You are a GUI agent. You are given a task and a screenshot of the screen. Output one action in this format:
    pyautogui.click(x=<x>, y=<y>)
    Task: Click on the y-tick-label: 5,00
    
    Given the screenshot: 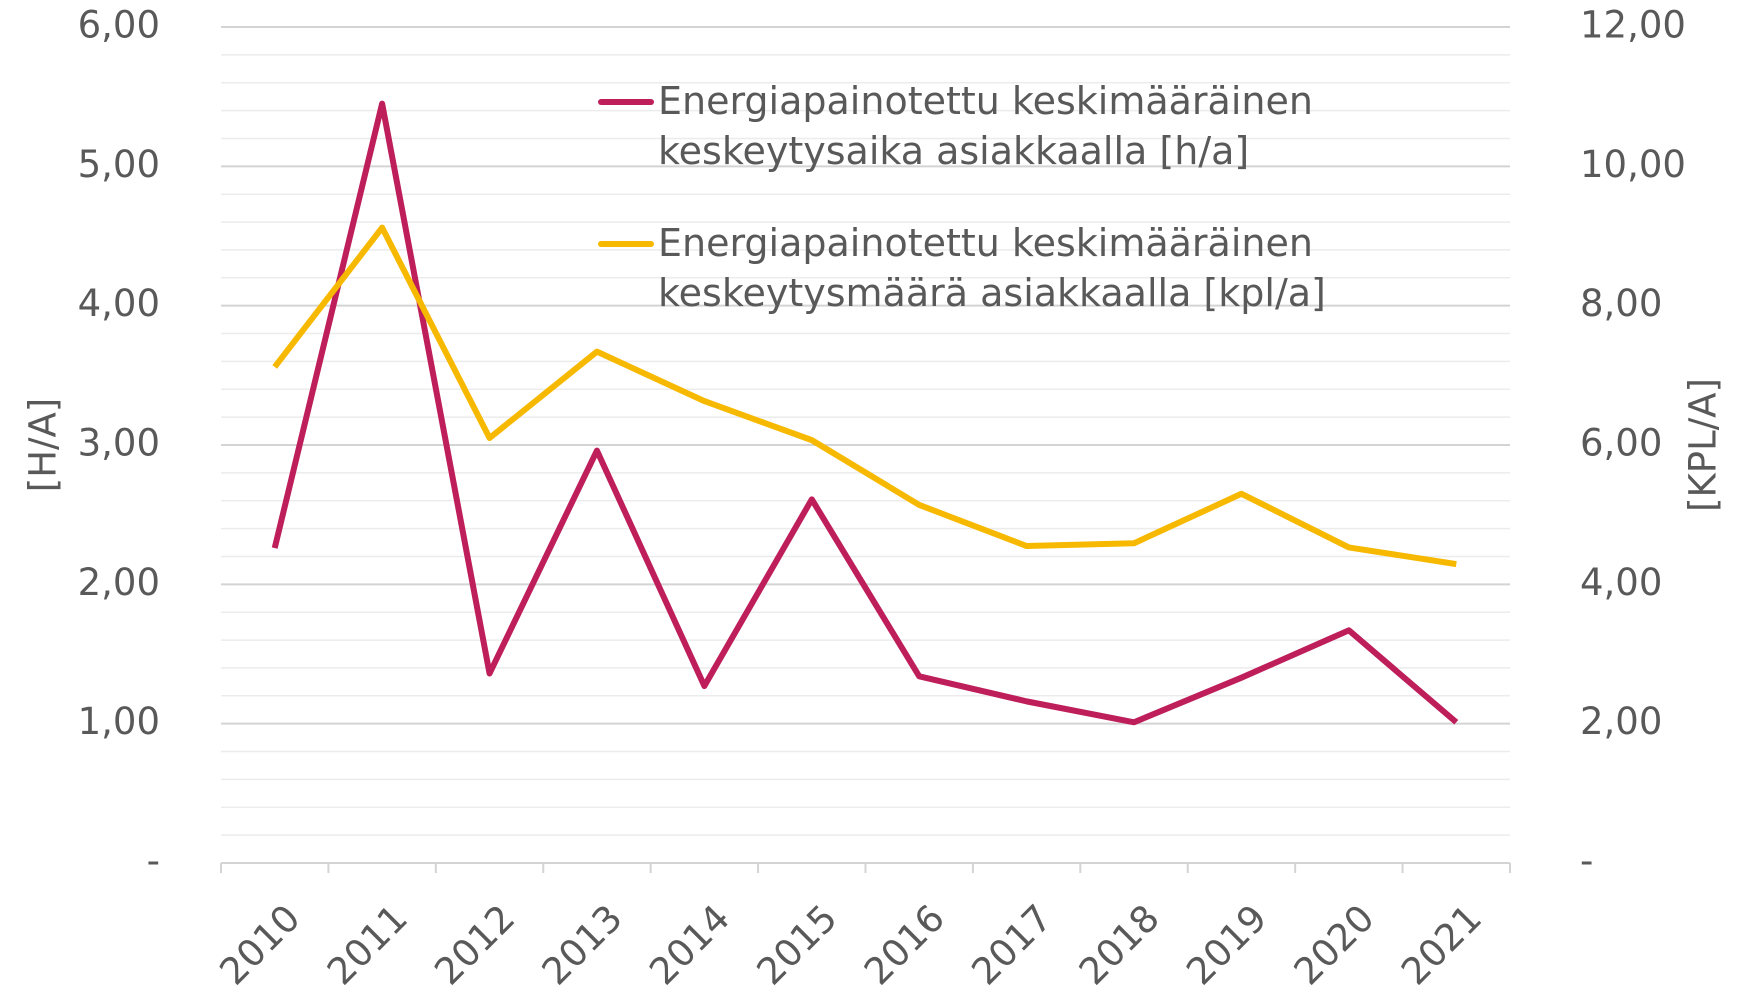 What is the action you would take?
    pyautogui.click(x=119, y=164)
    